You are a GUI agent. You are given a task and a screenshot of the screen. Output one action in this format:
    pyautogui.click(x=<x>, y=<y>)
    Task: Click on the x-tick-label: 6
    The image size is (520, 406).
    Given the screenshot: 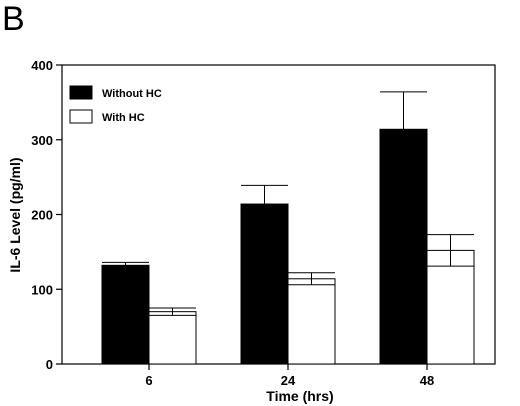 What is the action you would take?
    pyautogui.click(x=148, y=380)
    